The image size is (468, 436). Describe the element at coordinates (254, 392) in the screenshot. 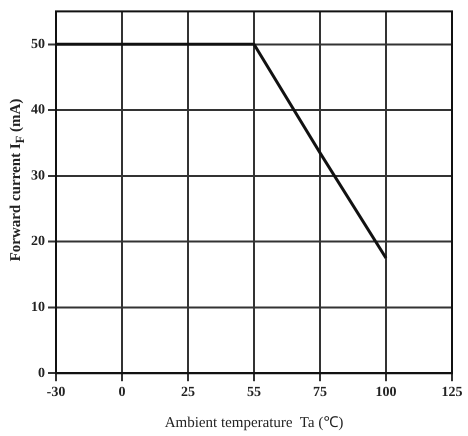

I see `x-tick-label: 55` at that location.